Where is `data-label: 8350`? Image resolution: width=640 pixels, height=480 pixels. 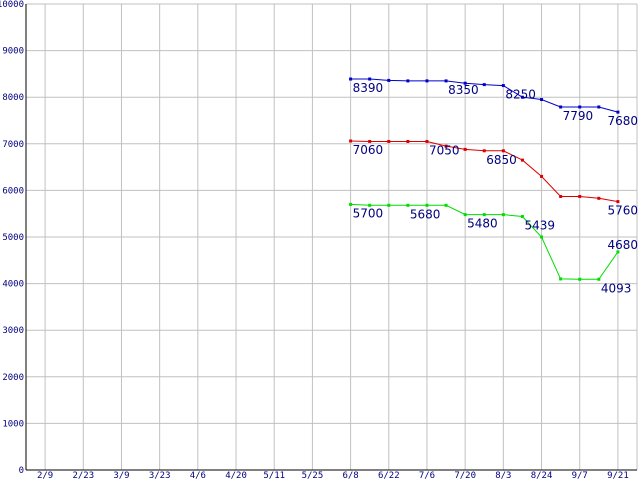
data-label: 8350 is located at coordinates (463, 90).